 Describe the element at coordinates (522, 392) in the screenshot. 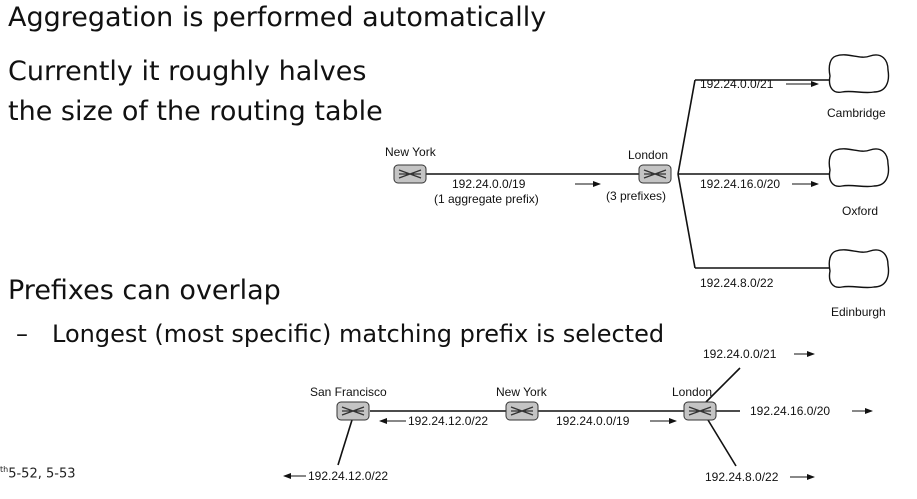

I see `label-new-york-2: New York` at that location.